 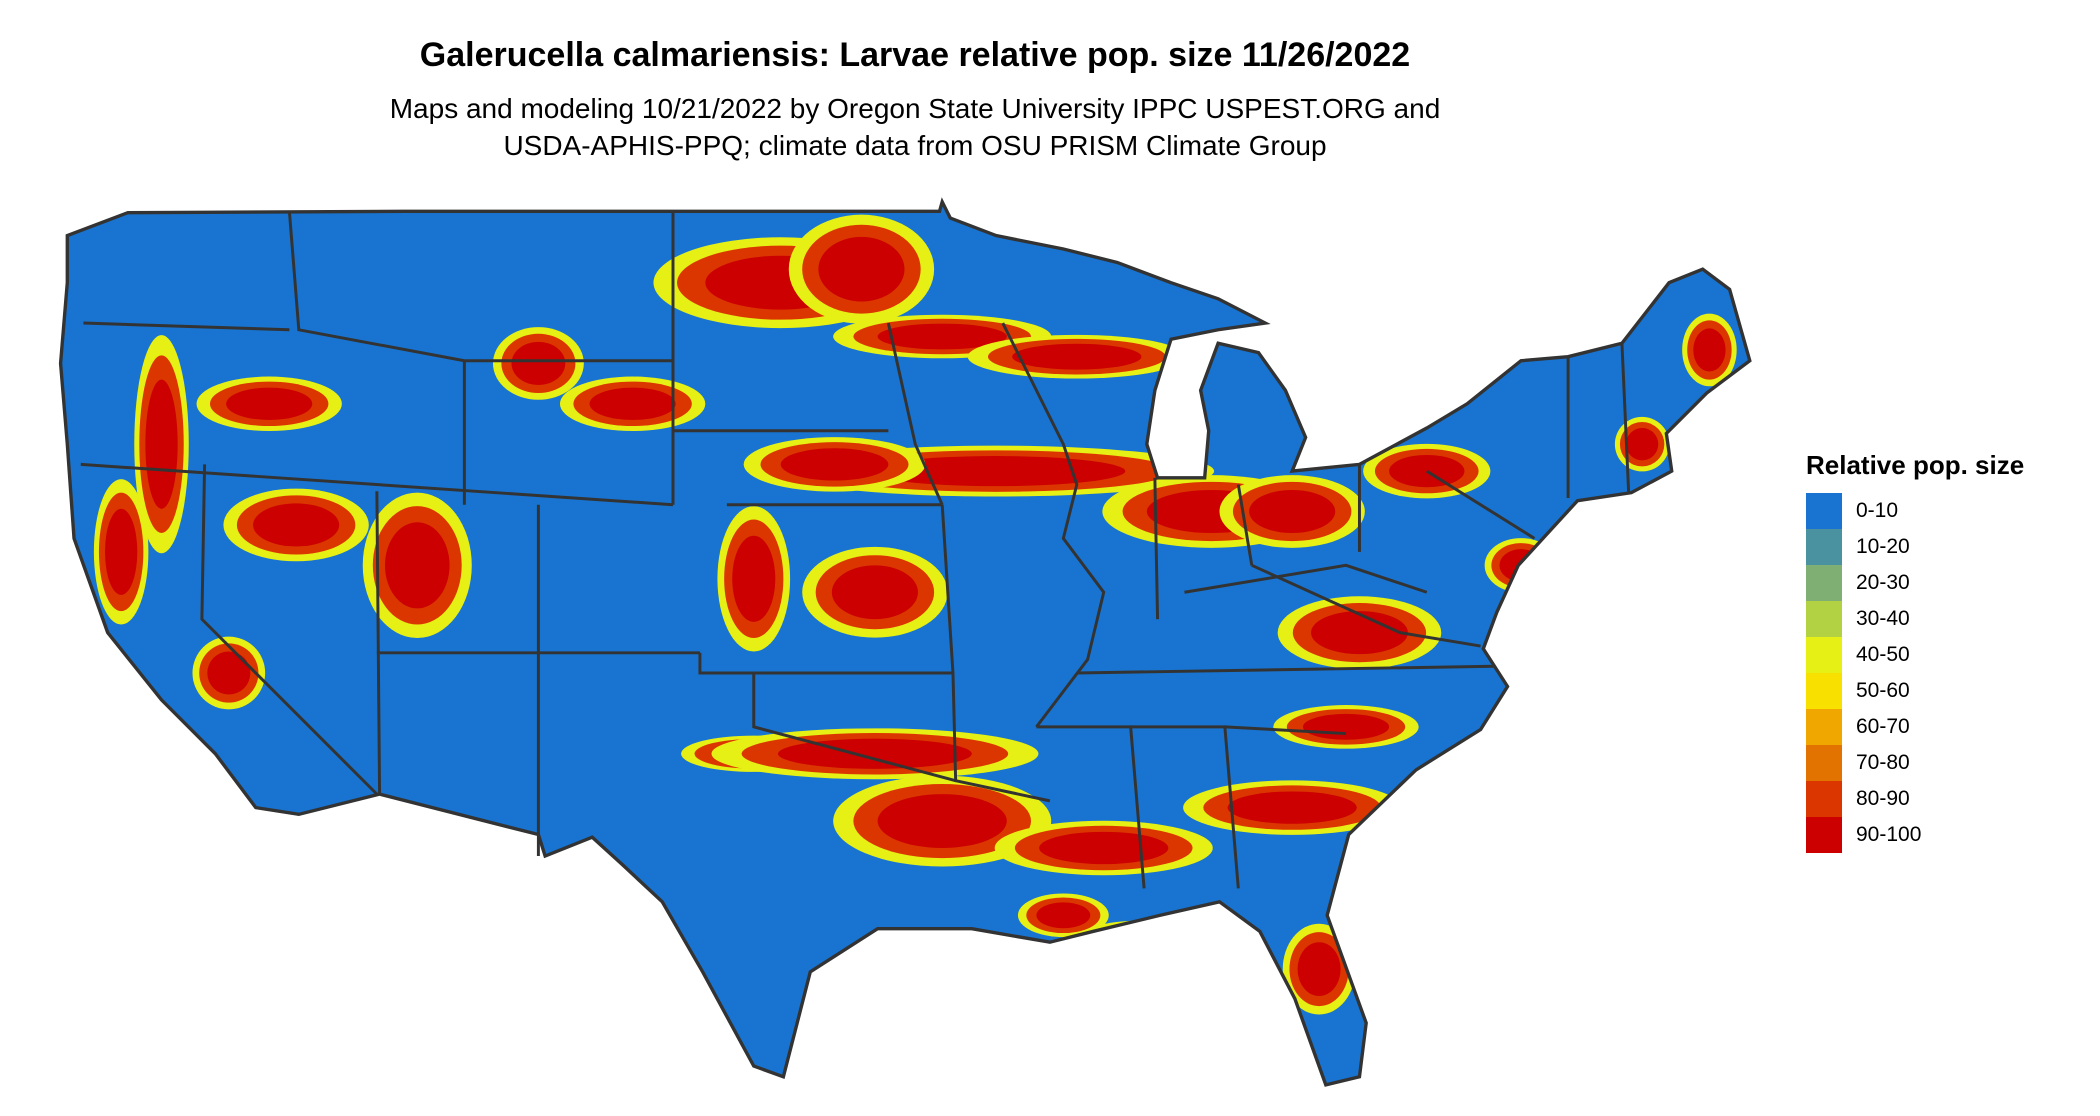 What do you see at coordinates (1883, 546) in the screenshot?
I see `legend-label: 10-20` at bounding box center [1883, 546].